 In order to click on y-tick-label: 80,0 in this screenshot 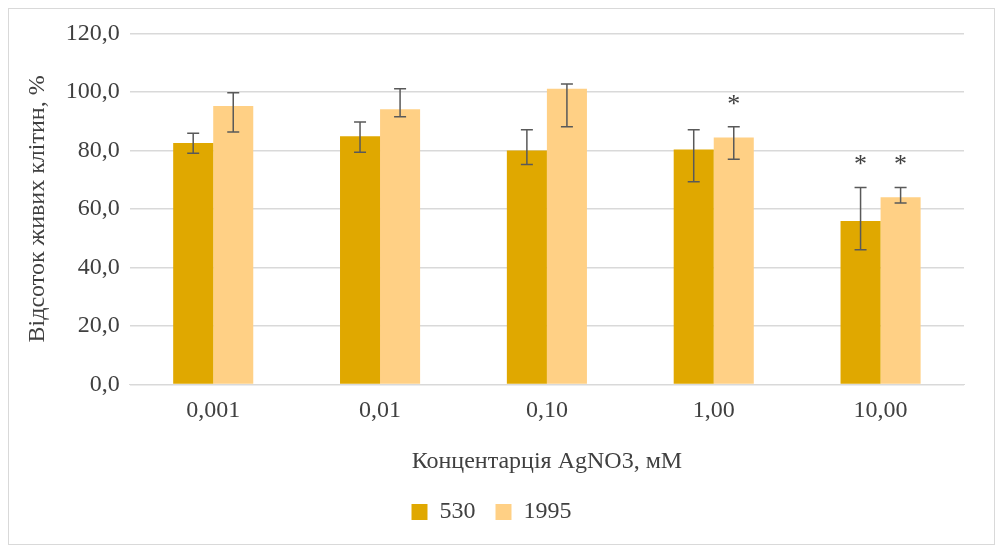, I will do `click(98, 148)`.